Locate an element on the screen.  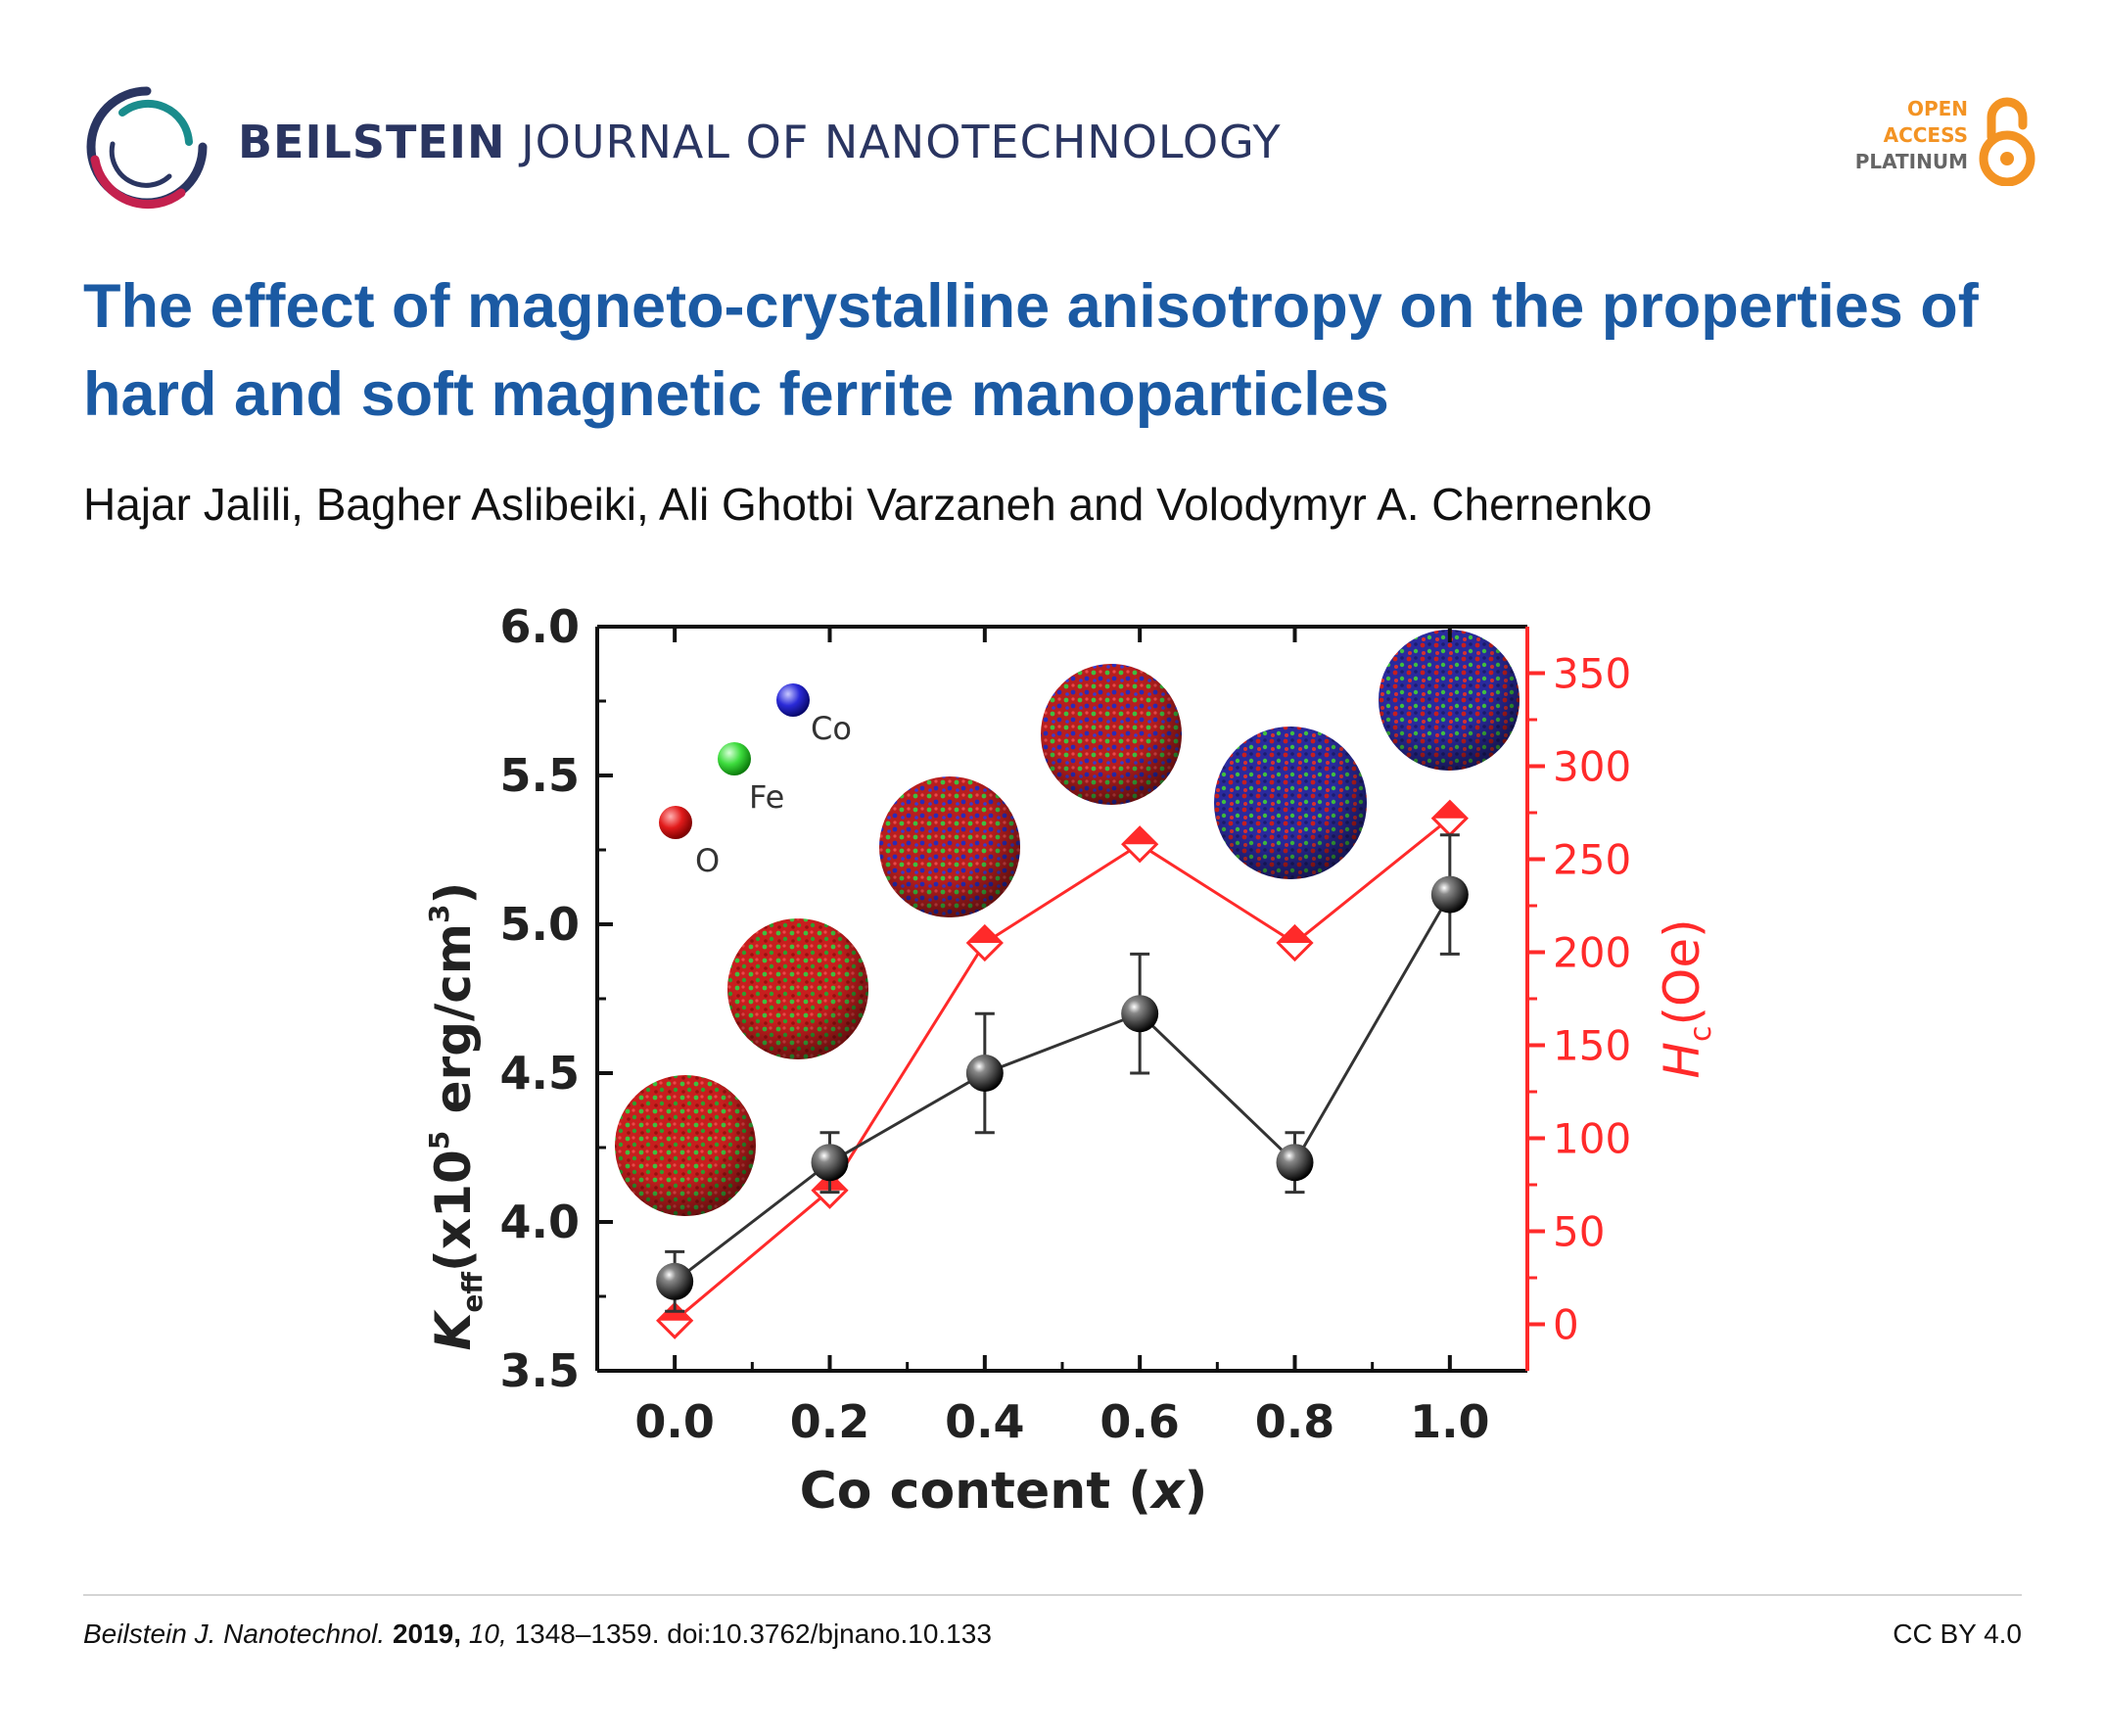
data-series is located at coordinates (1063, 1069).